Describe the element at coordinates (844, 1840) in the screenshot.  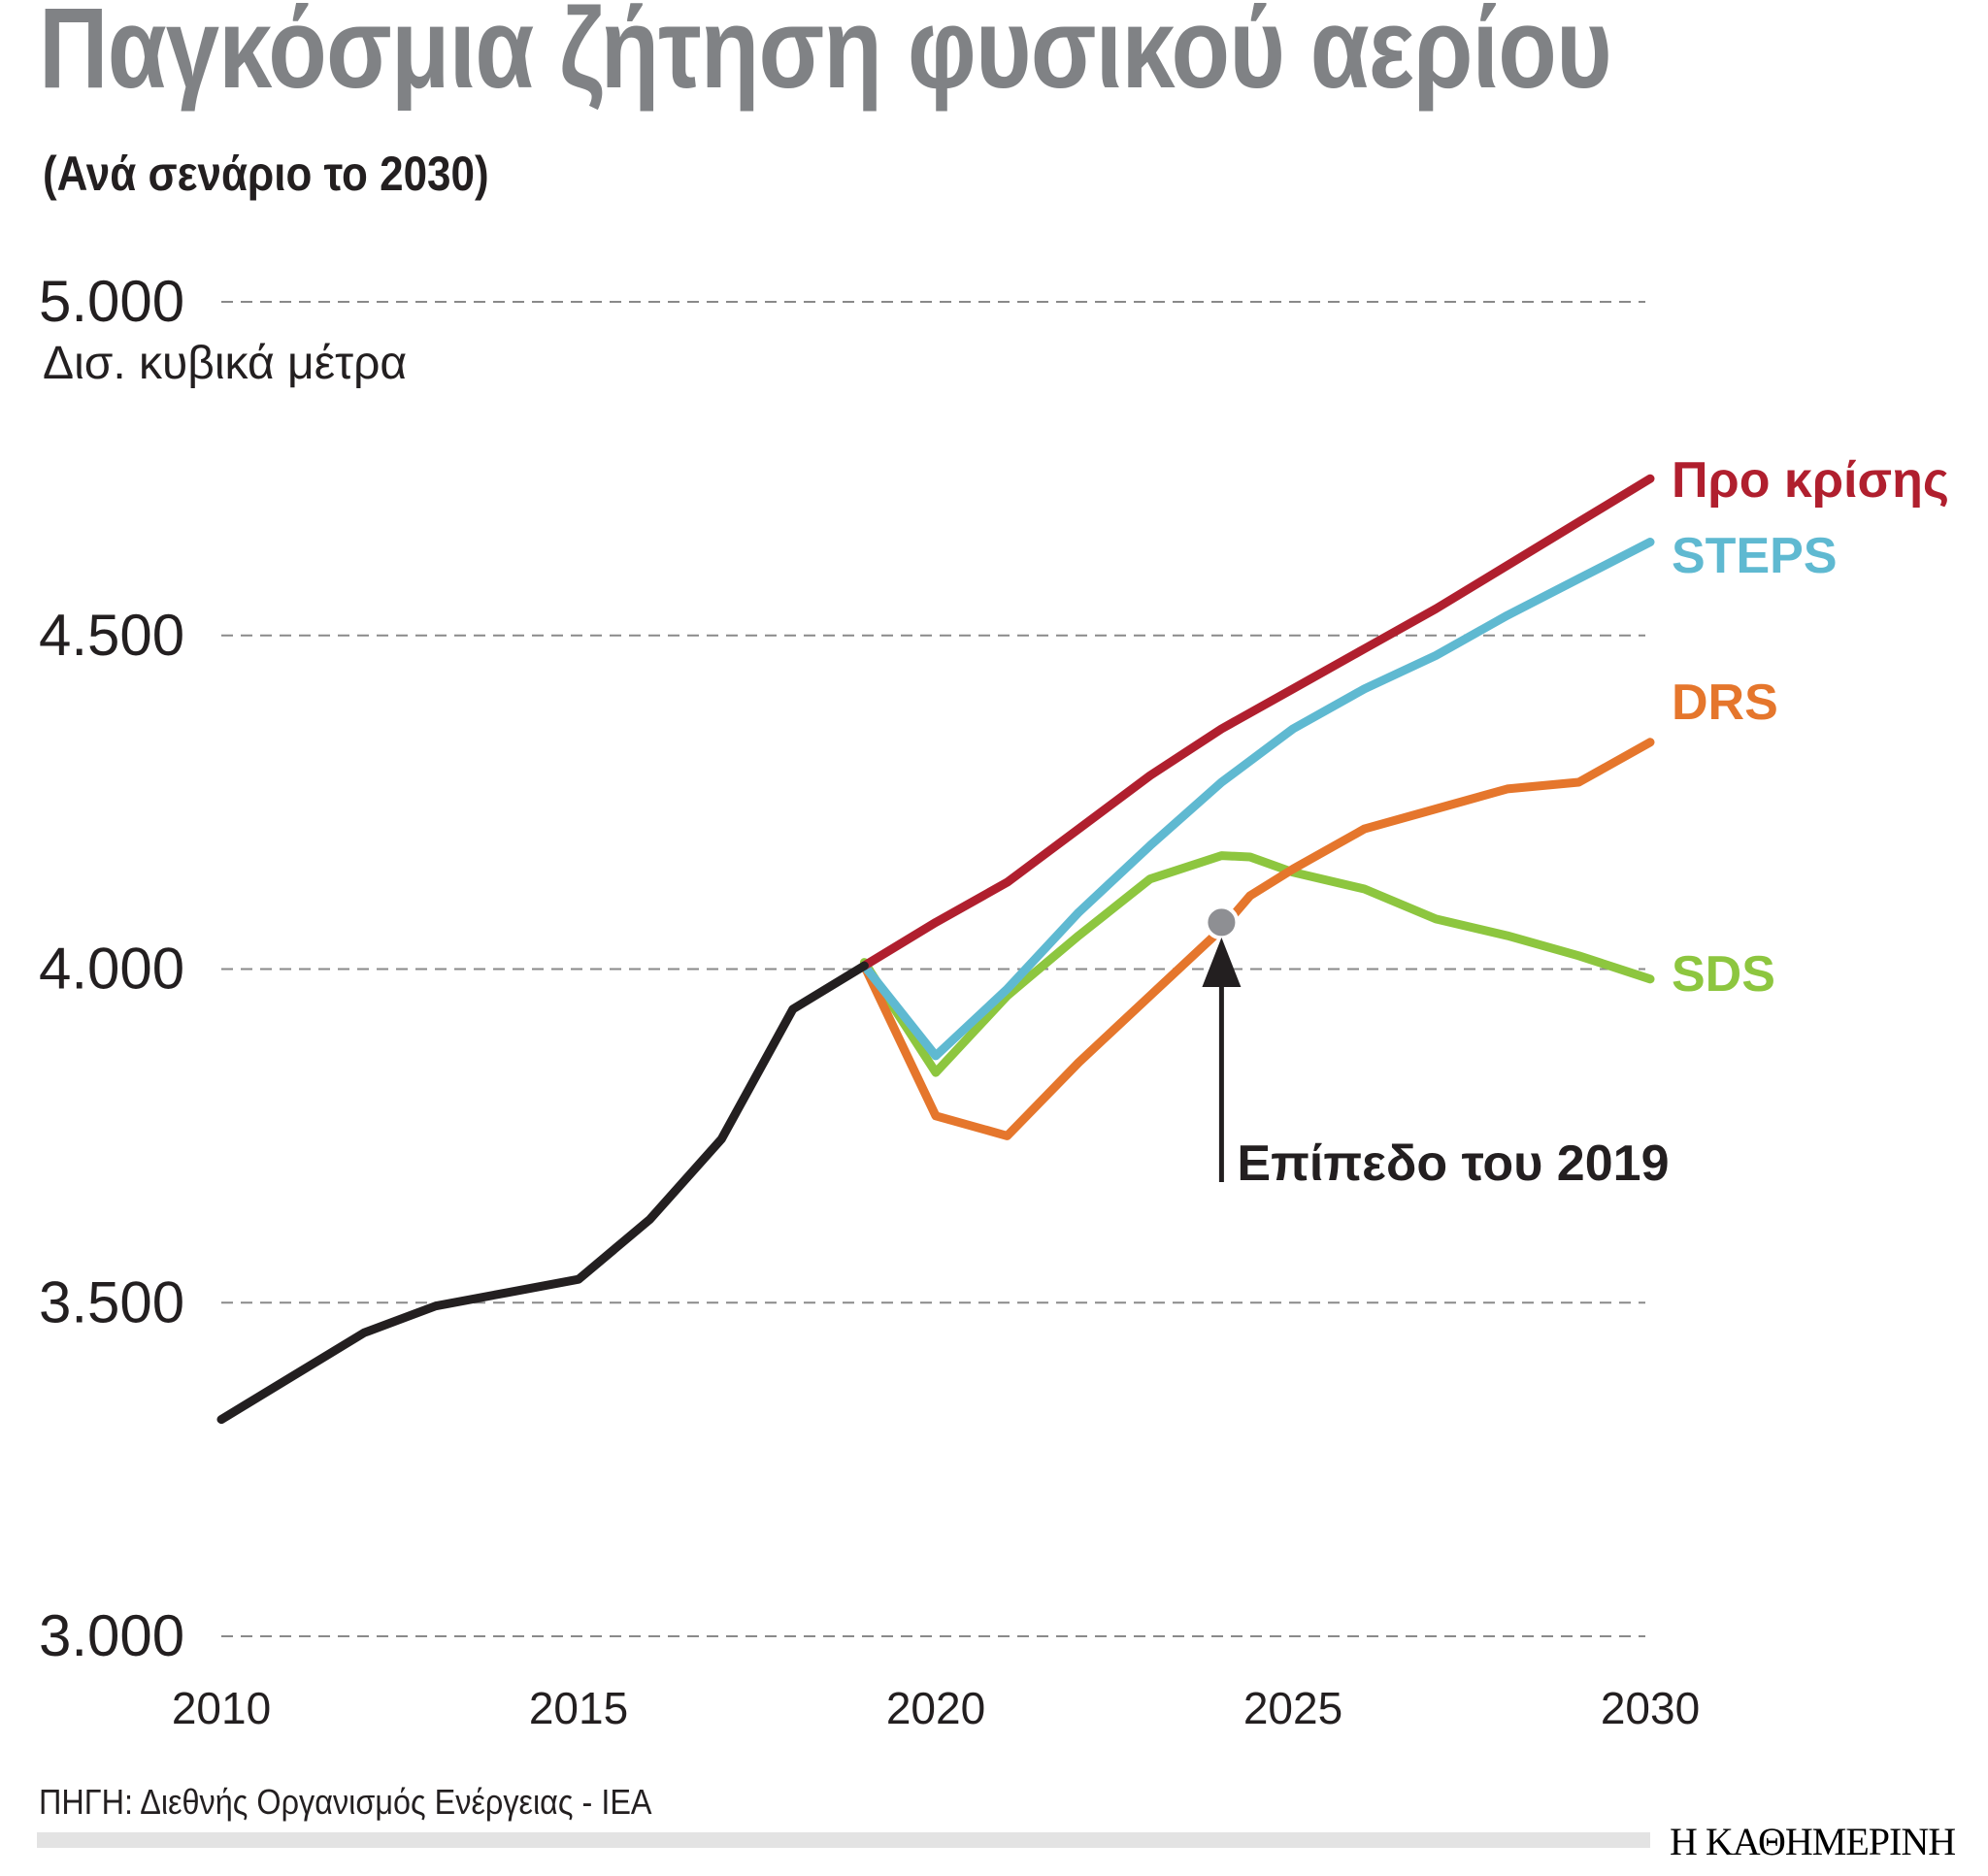
I see `footer-divider` at that location.